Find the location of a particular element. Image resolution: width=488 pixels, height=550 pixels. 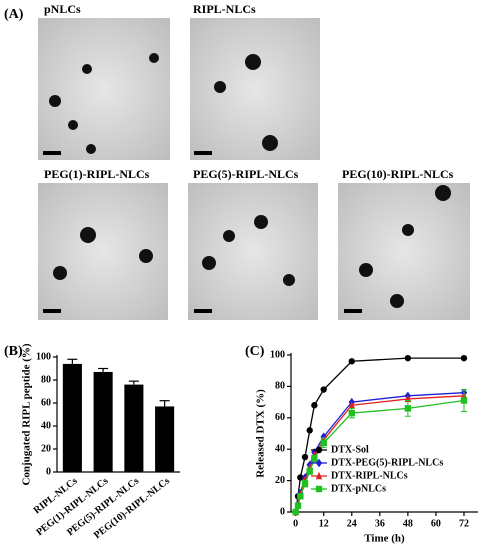

x-tick-label: 24 is located at coordinates (352, 523).